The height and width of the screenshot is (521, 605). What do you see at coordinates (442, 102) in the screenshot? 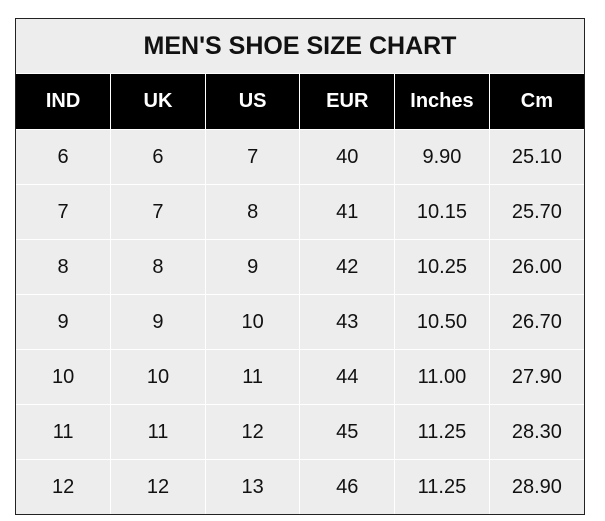
I see `column-header-inches: Inches` at bounding box center [442, 102].